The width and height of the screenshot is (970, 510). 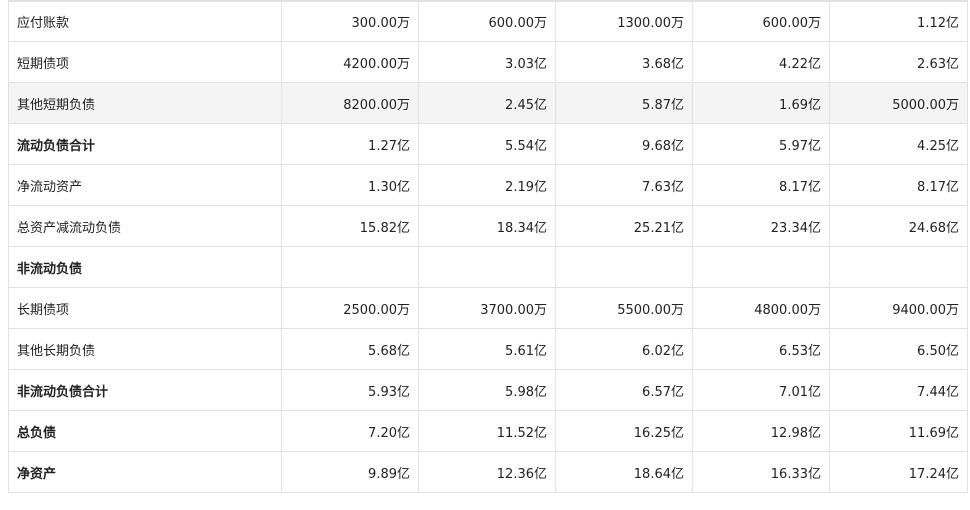 I want to click on table-row: 其他短期负债 8200.00万 2.45亿 5.87亿 1.69亿 5000.00万, so click(x=488, y=103).